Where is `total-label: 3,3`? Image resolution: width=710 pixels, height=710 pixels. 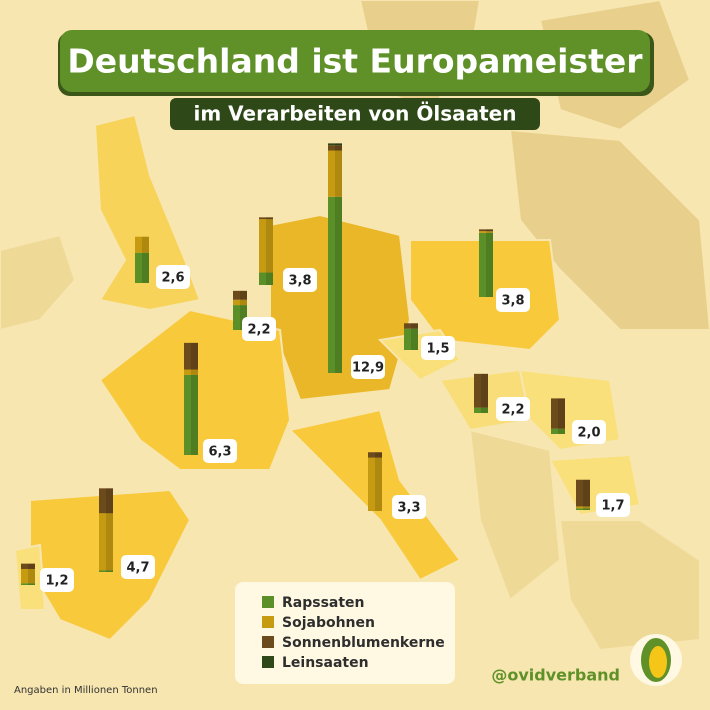
total-label: 3,3 is located at coordinates (408, 508).